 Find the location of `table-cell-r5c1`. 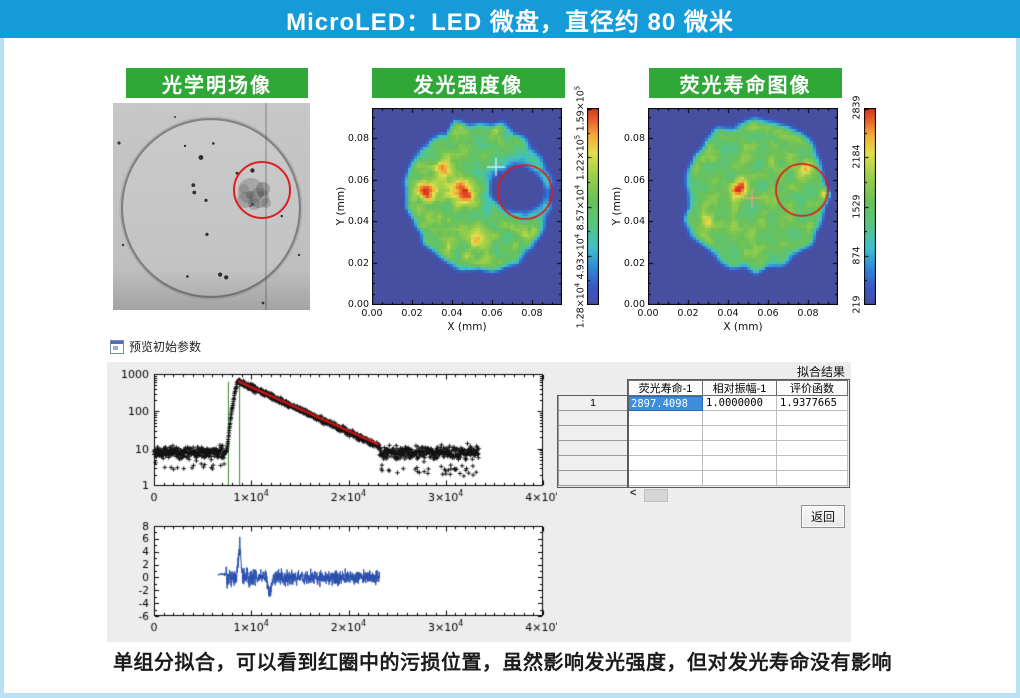

table-cell-r5c1 is located at coordinates (740, 478).